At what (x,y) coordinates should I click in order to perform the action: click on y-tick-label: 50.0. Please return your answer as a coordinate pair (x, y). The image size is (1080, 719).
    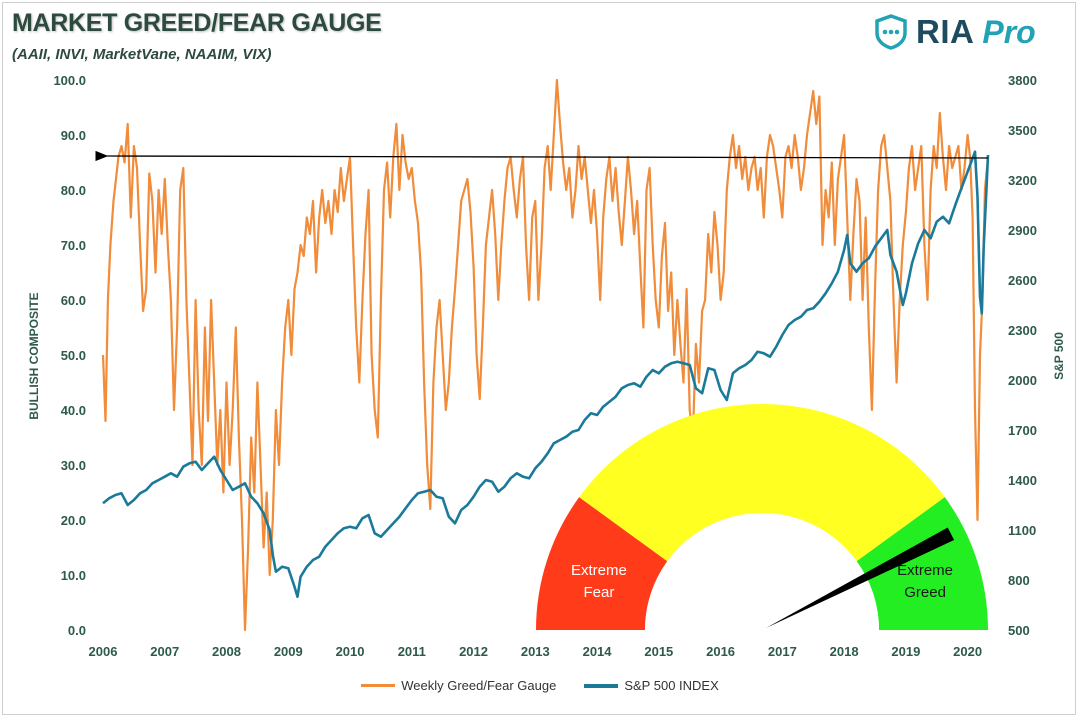
    Looking at the image, I should click on (73, 355).